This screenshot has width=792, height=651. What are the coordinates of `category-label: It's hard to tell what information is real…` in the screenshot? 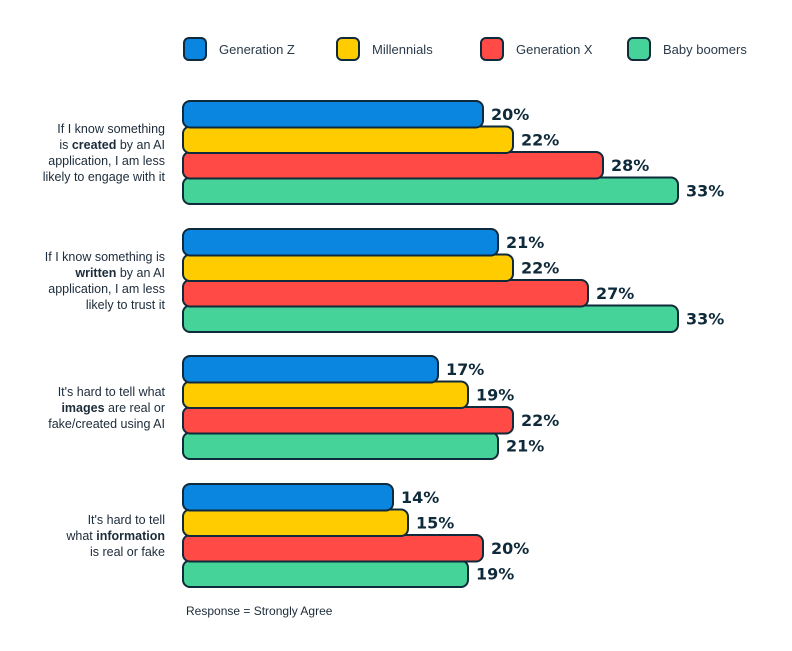 It's located at (115, 536).